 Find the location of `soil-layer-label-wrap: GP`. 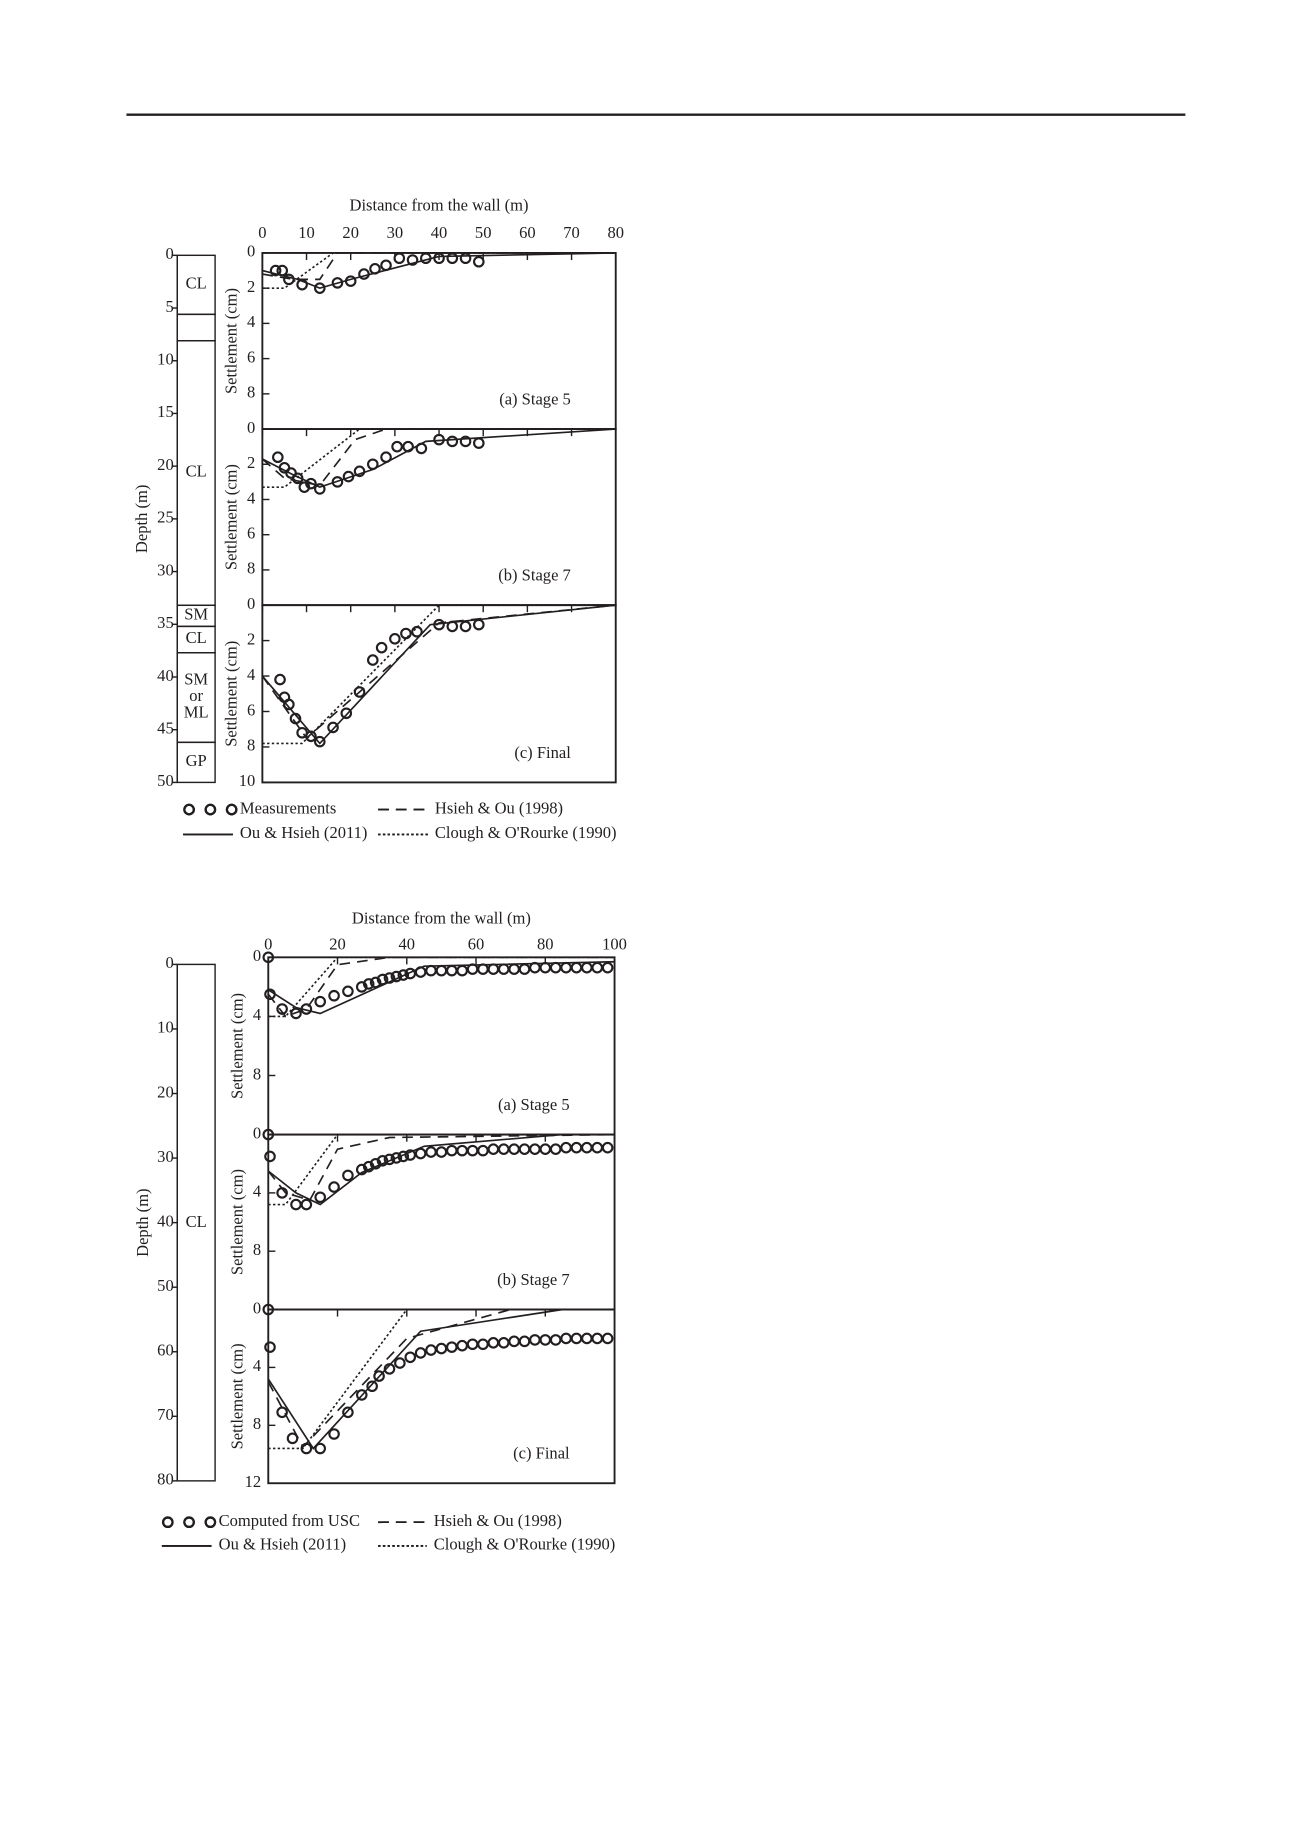

soil-layer-label-wrap: GP is located at coordinates (196, 762).